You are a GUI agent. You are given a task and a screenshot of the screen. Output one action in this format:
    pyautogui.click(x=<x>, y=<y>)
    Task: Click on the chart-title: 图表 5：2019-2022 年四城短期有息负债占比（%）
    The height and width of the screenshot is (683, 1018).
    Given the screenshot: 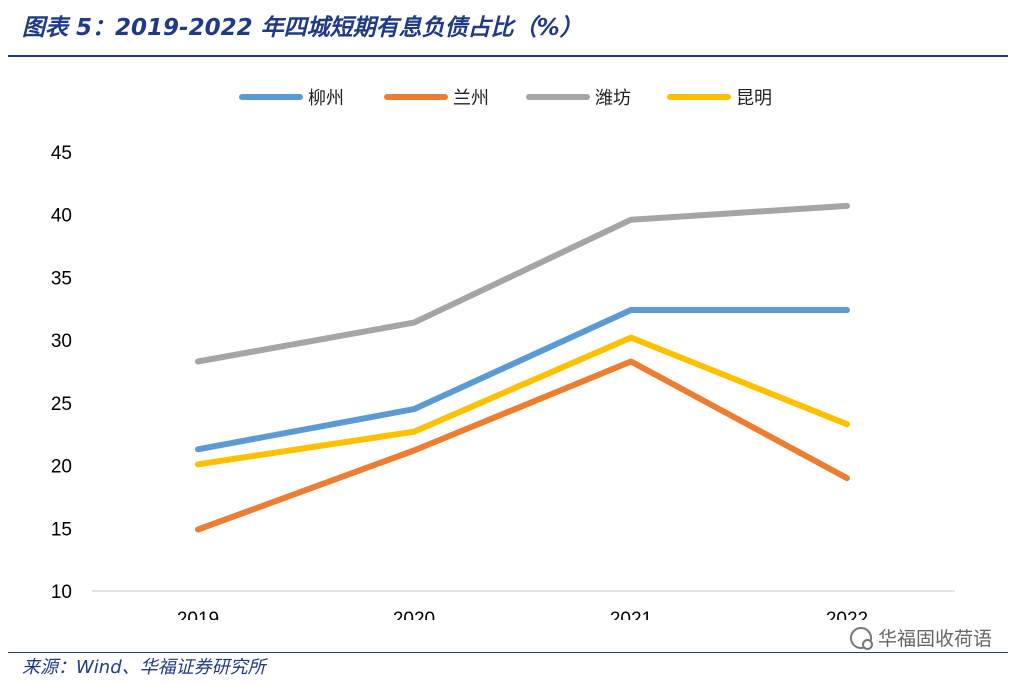 What is the action you would take?
    pyautogui.click(x=302, y=28)
    